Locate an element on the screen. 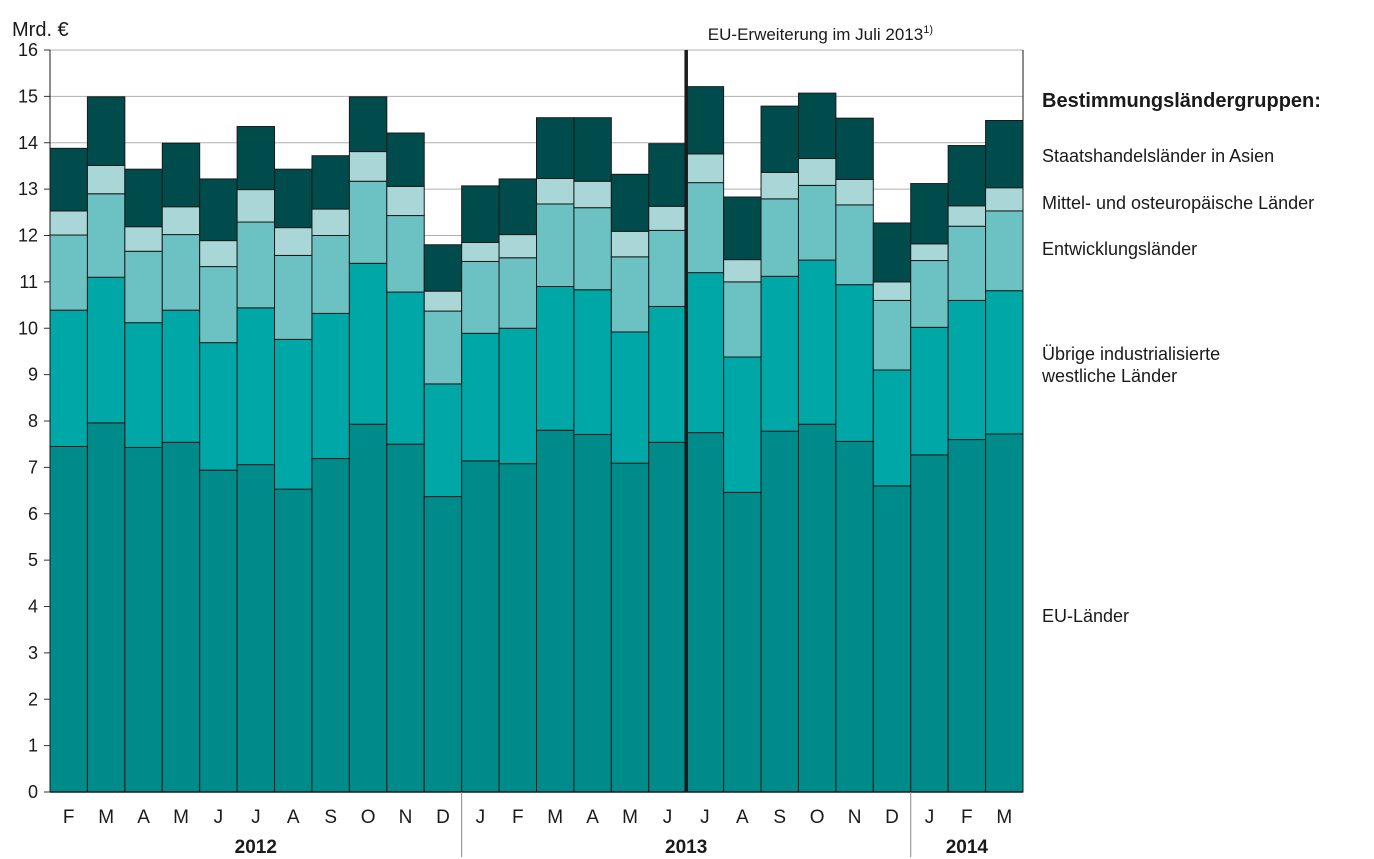  y-tick-label: 15 is located at coordinates (28, 96).